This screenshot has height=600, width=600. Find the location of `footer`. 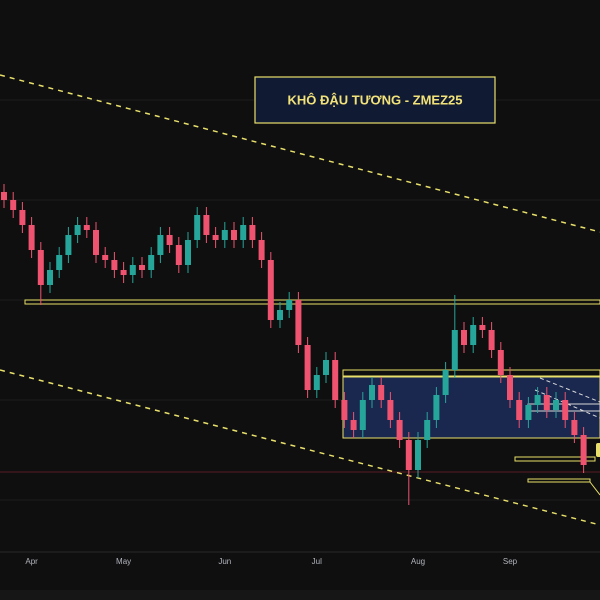

footer is located at coordinates (300, 595).